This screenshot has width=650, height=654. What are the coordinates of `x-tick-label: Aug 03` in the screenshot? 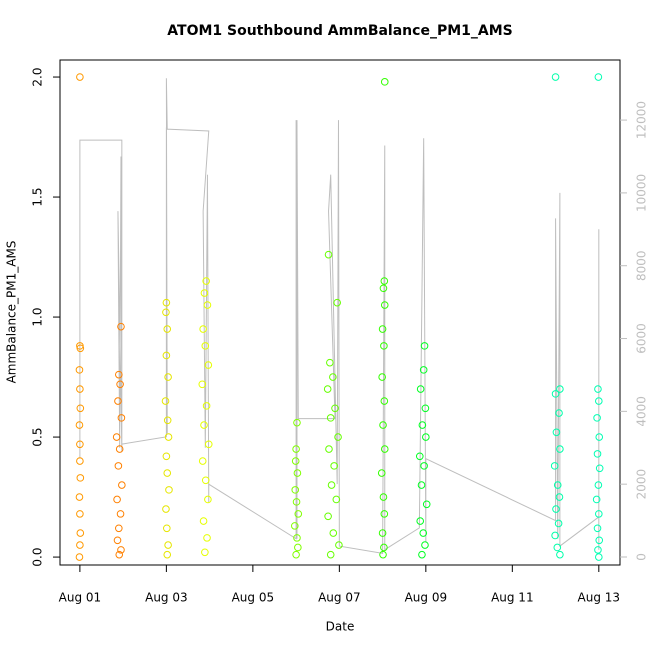 It's located at (166, 598).